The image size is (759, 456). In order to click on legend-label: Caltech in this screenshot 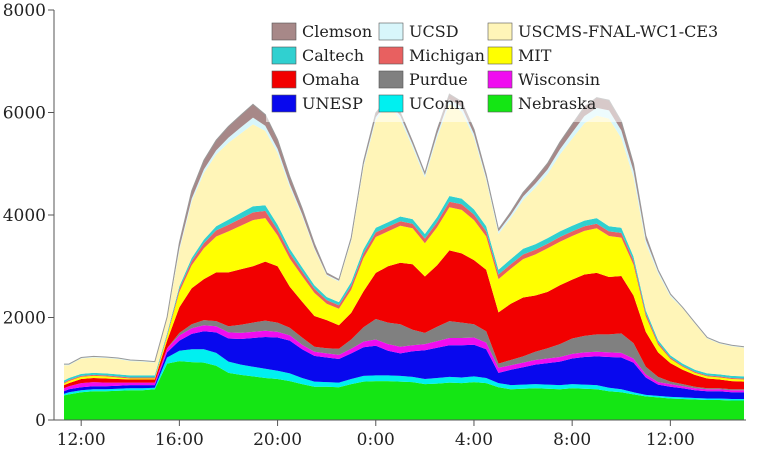, I will do `click(333, 55)`.